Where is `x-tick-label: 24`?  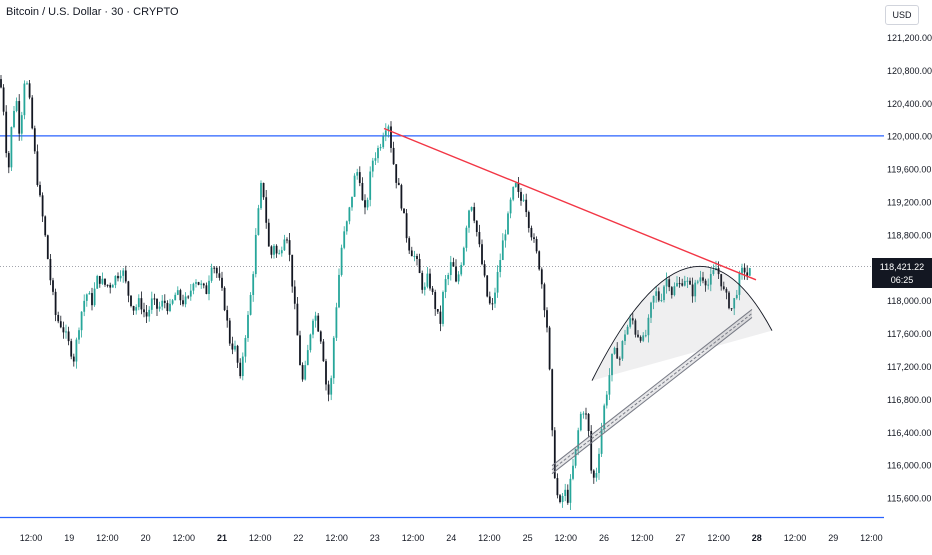 x-tick-label: 24 is located at coordinates (451, 538).